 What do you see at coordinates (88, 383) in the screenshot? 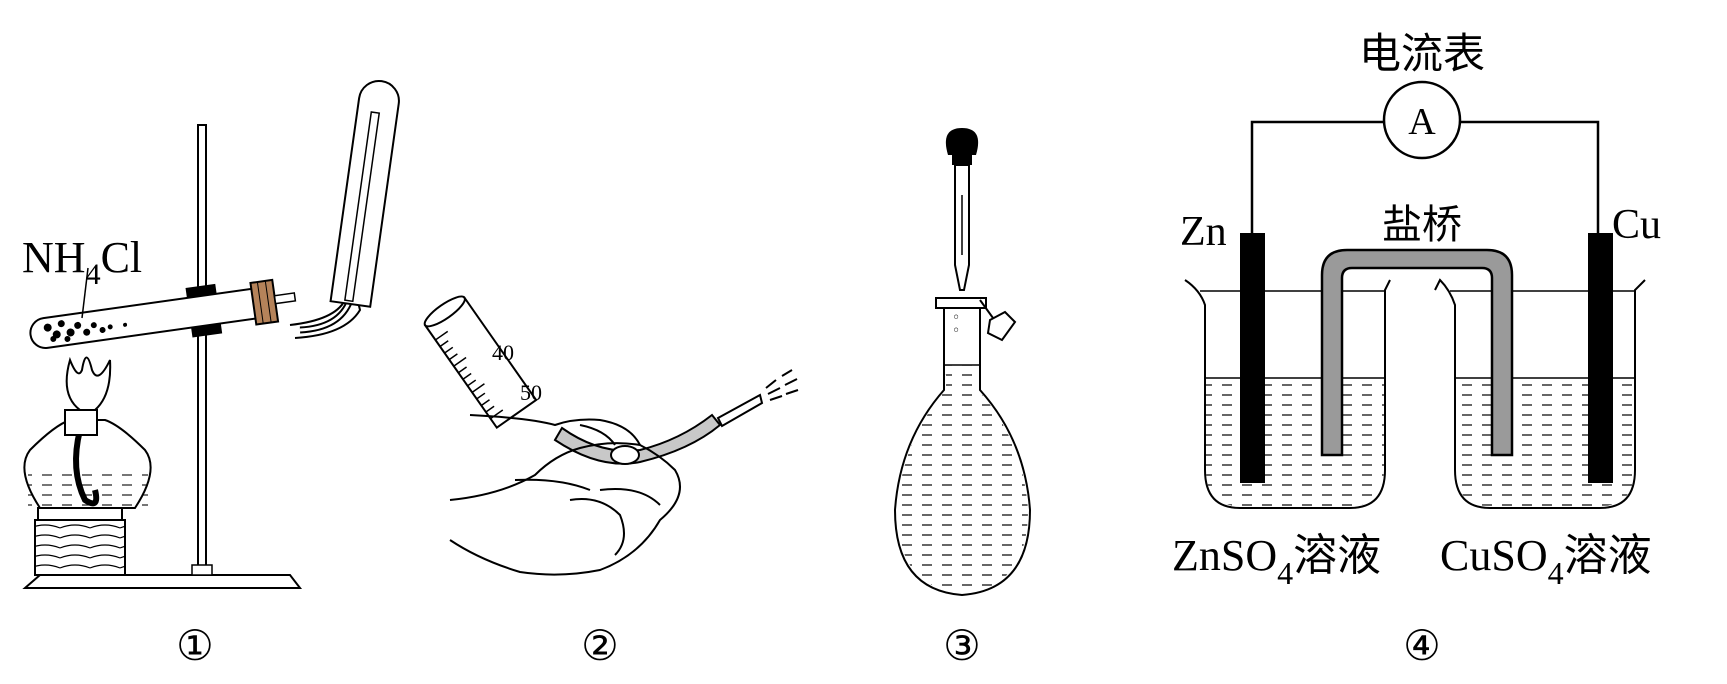
I see `flame` at bounding box center [88, 383].